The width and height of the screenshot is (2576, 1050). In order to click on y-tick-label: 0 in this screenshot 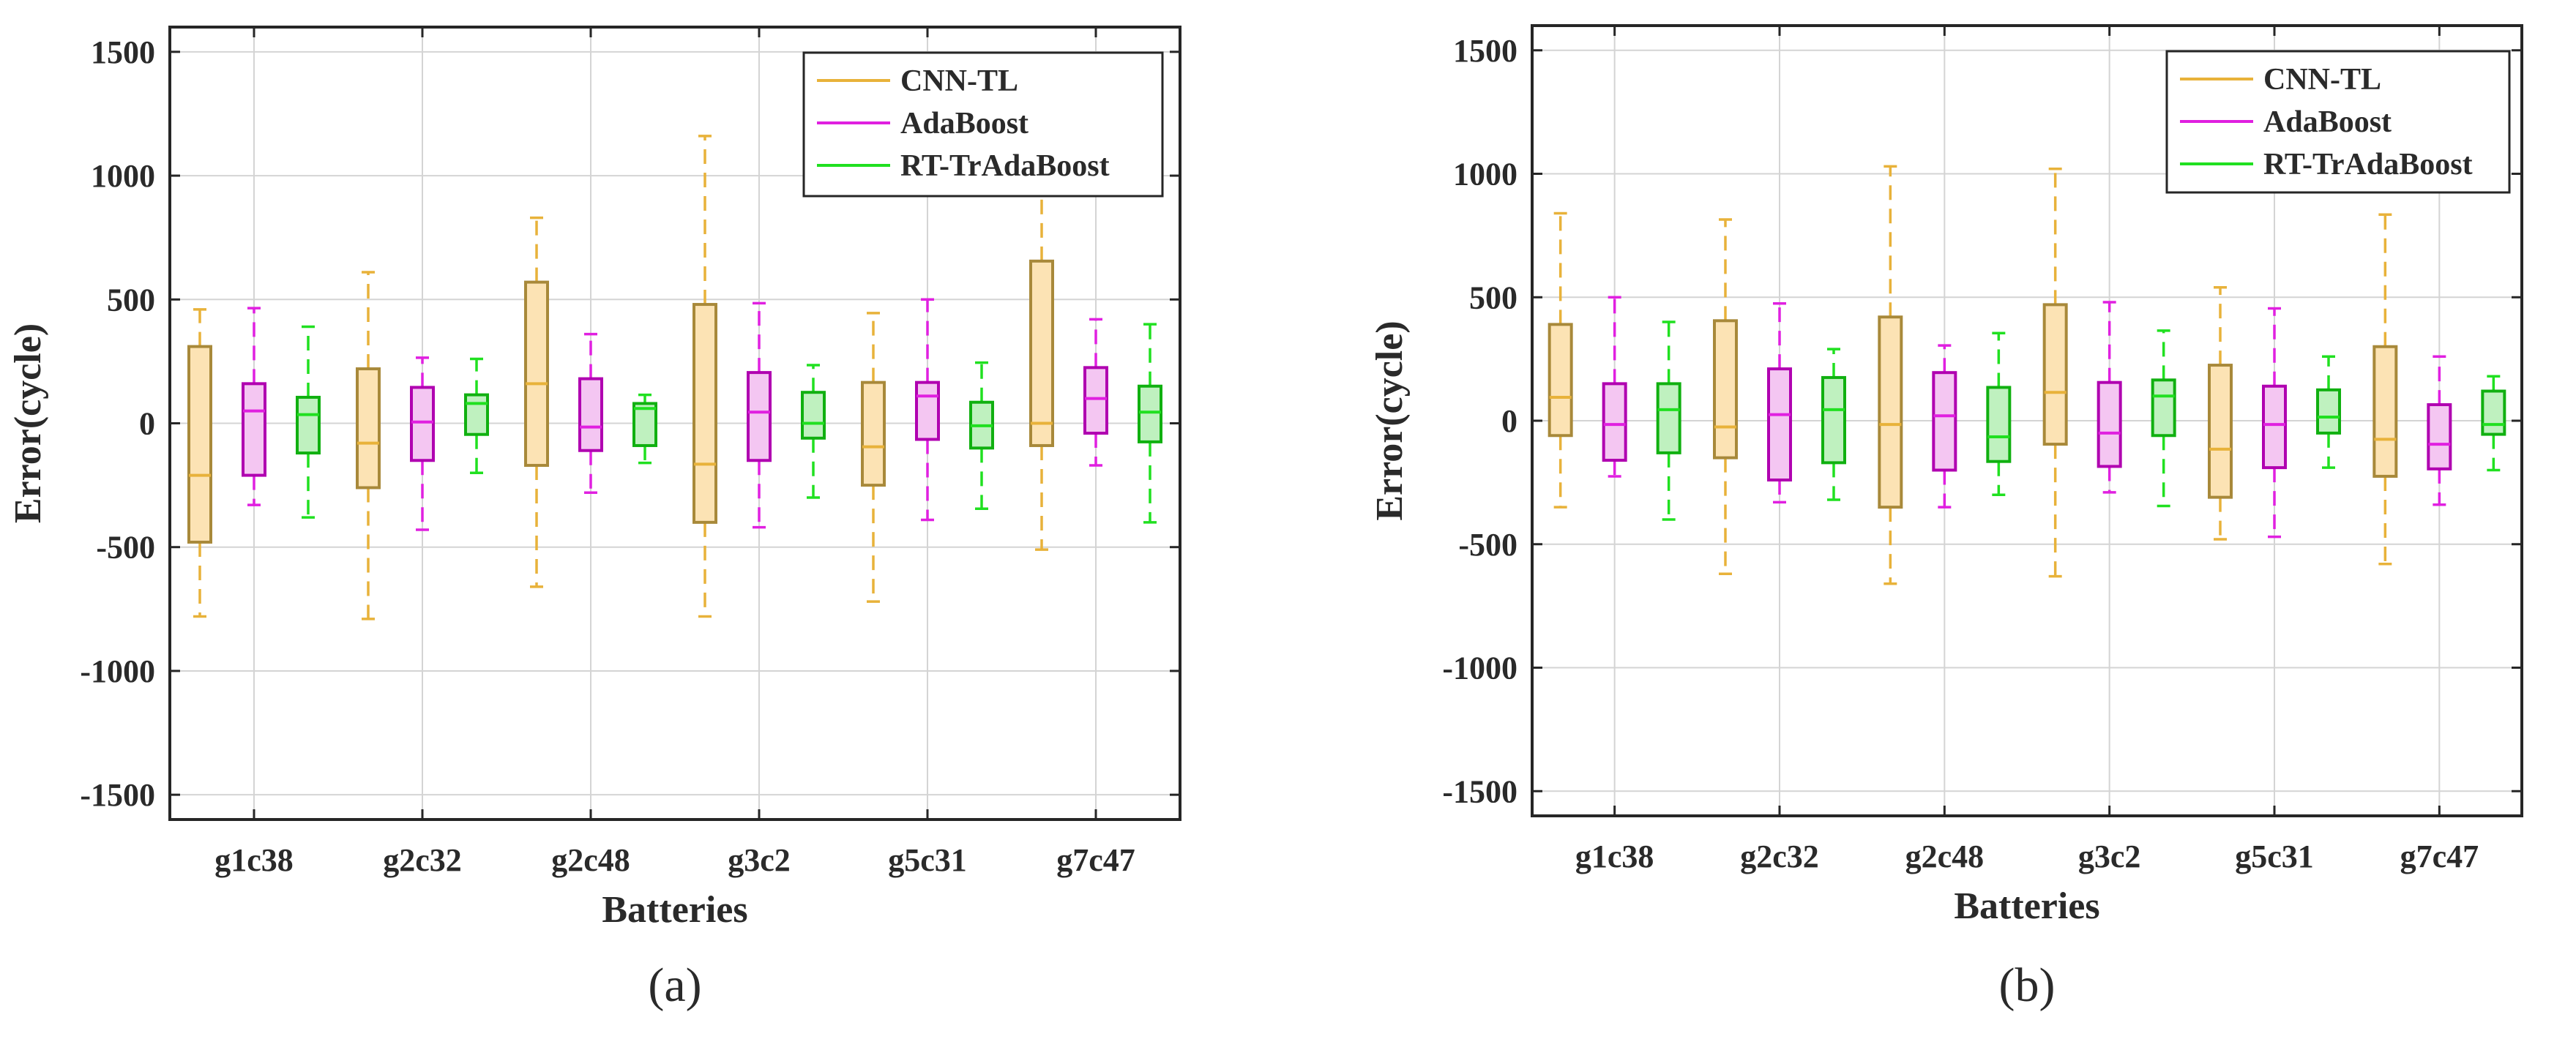, I will do `click(147, 424)`.